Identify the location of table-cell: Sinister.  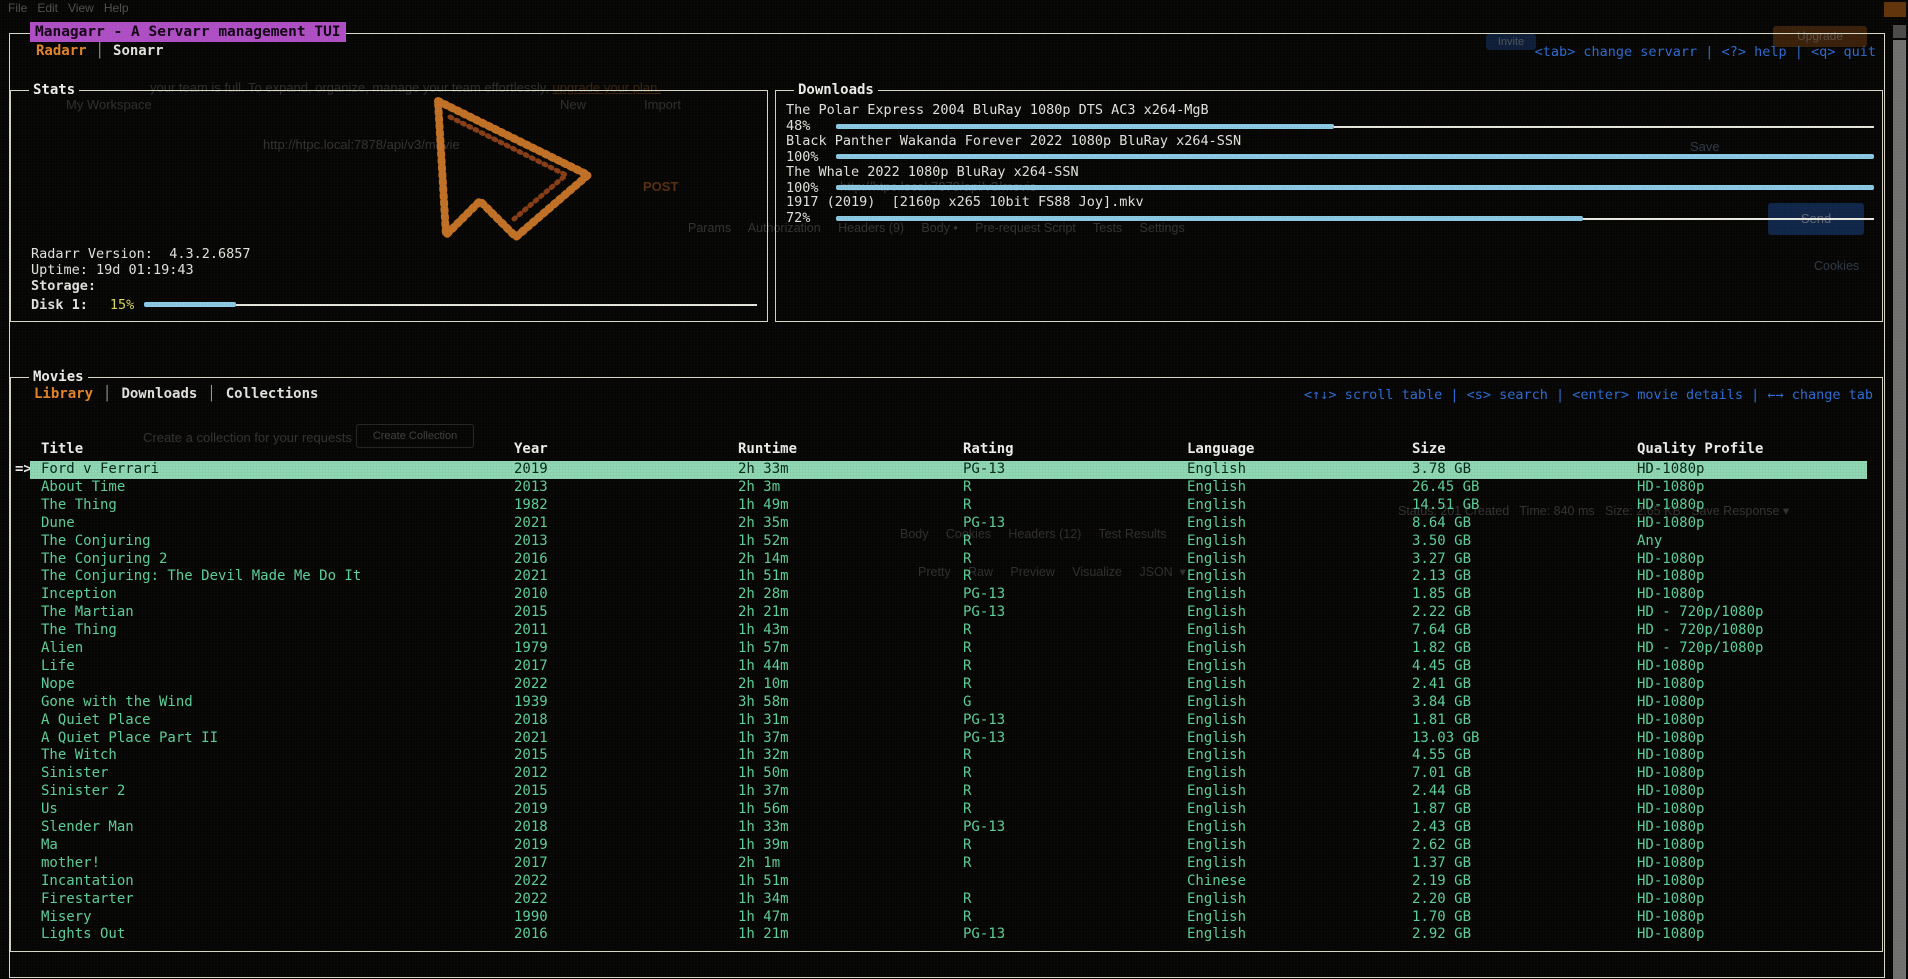
(75, 773).